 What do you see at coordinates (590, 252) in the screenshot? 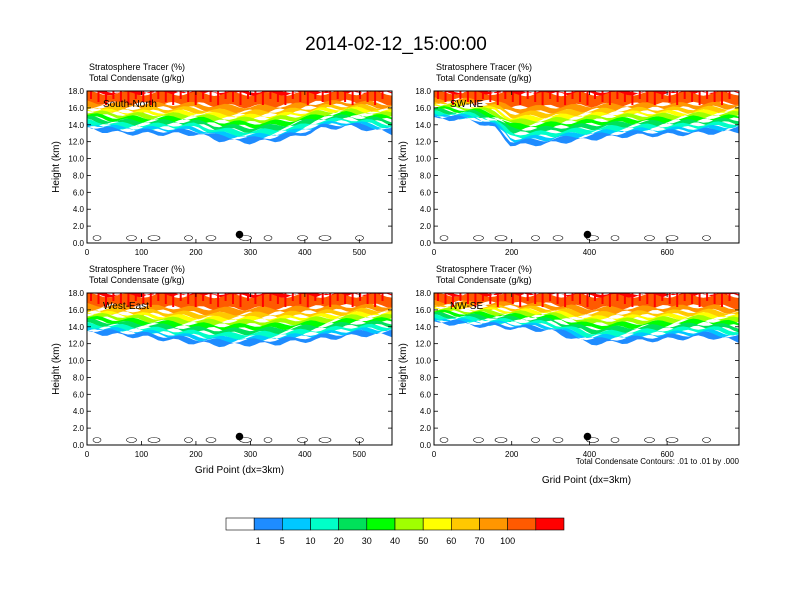
I see `x-tick-label: 400` at bounding box center [590, 252].